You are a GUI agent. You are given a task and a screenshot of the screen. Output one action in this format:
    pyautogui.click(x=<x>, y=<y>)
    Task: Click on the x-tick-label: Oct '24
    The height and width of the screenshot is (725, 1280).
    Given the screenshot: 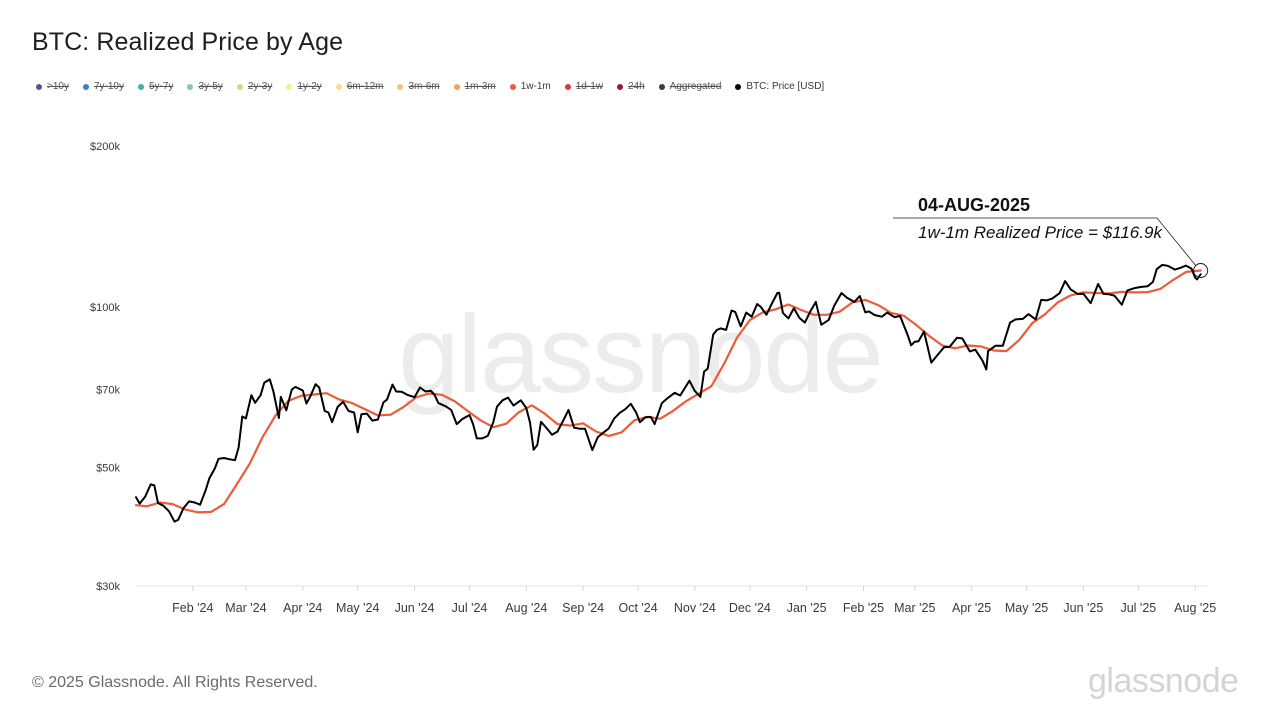 What is the action you would take?
    pyautogui.click(x=637, y=608)
    